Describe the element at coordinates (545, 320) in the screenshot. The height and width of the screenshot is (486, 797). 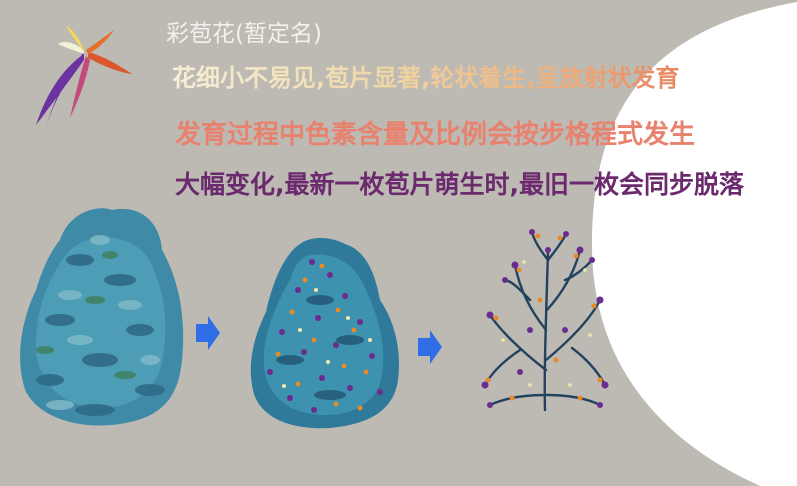
I see `stage-3-shrub` at that location.